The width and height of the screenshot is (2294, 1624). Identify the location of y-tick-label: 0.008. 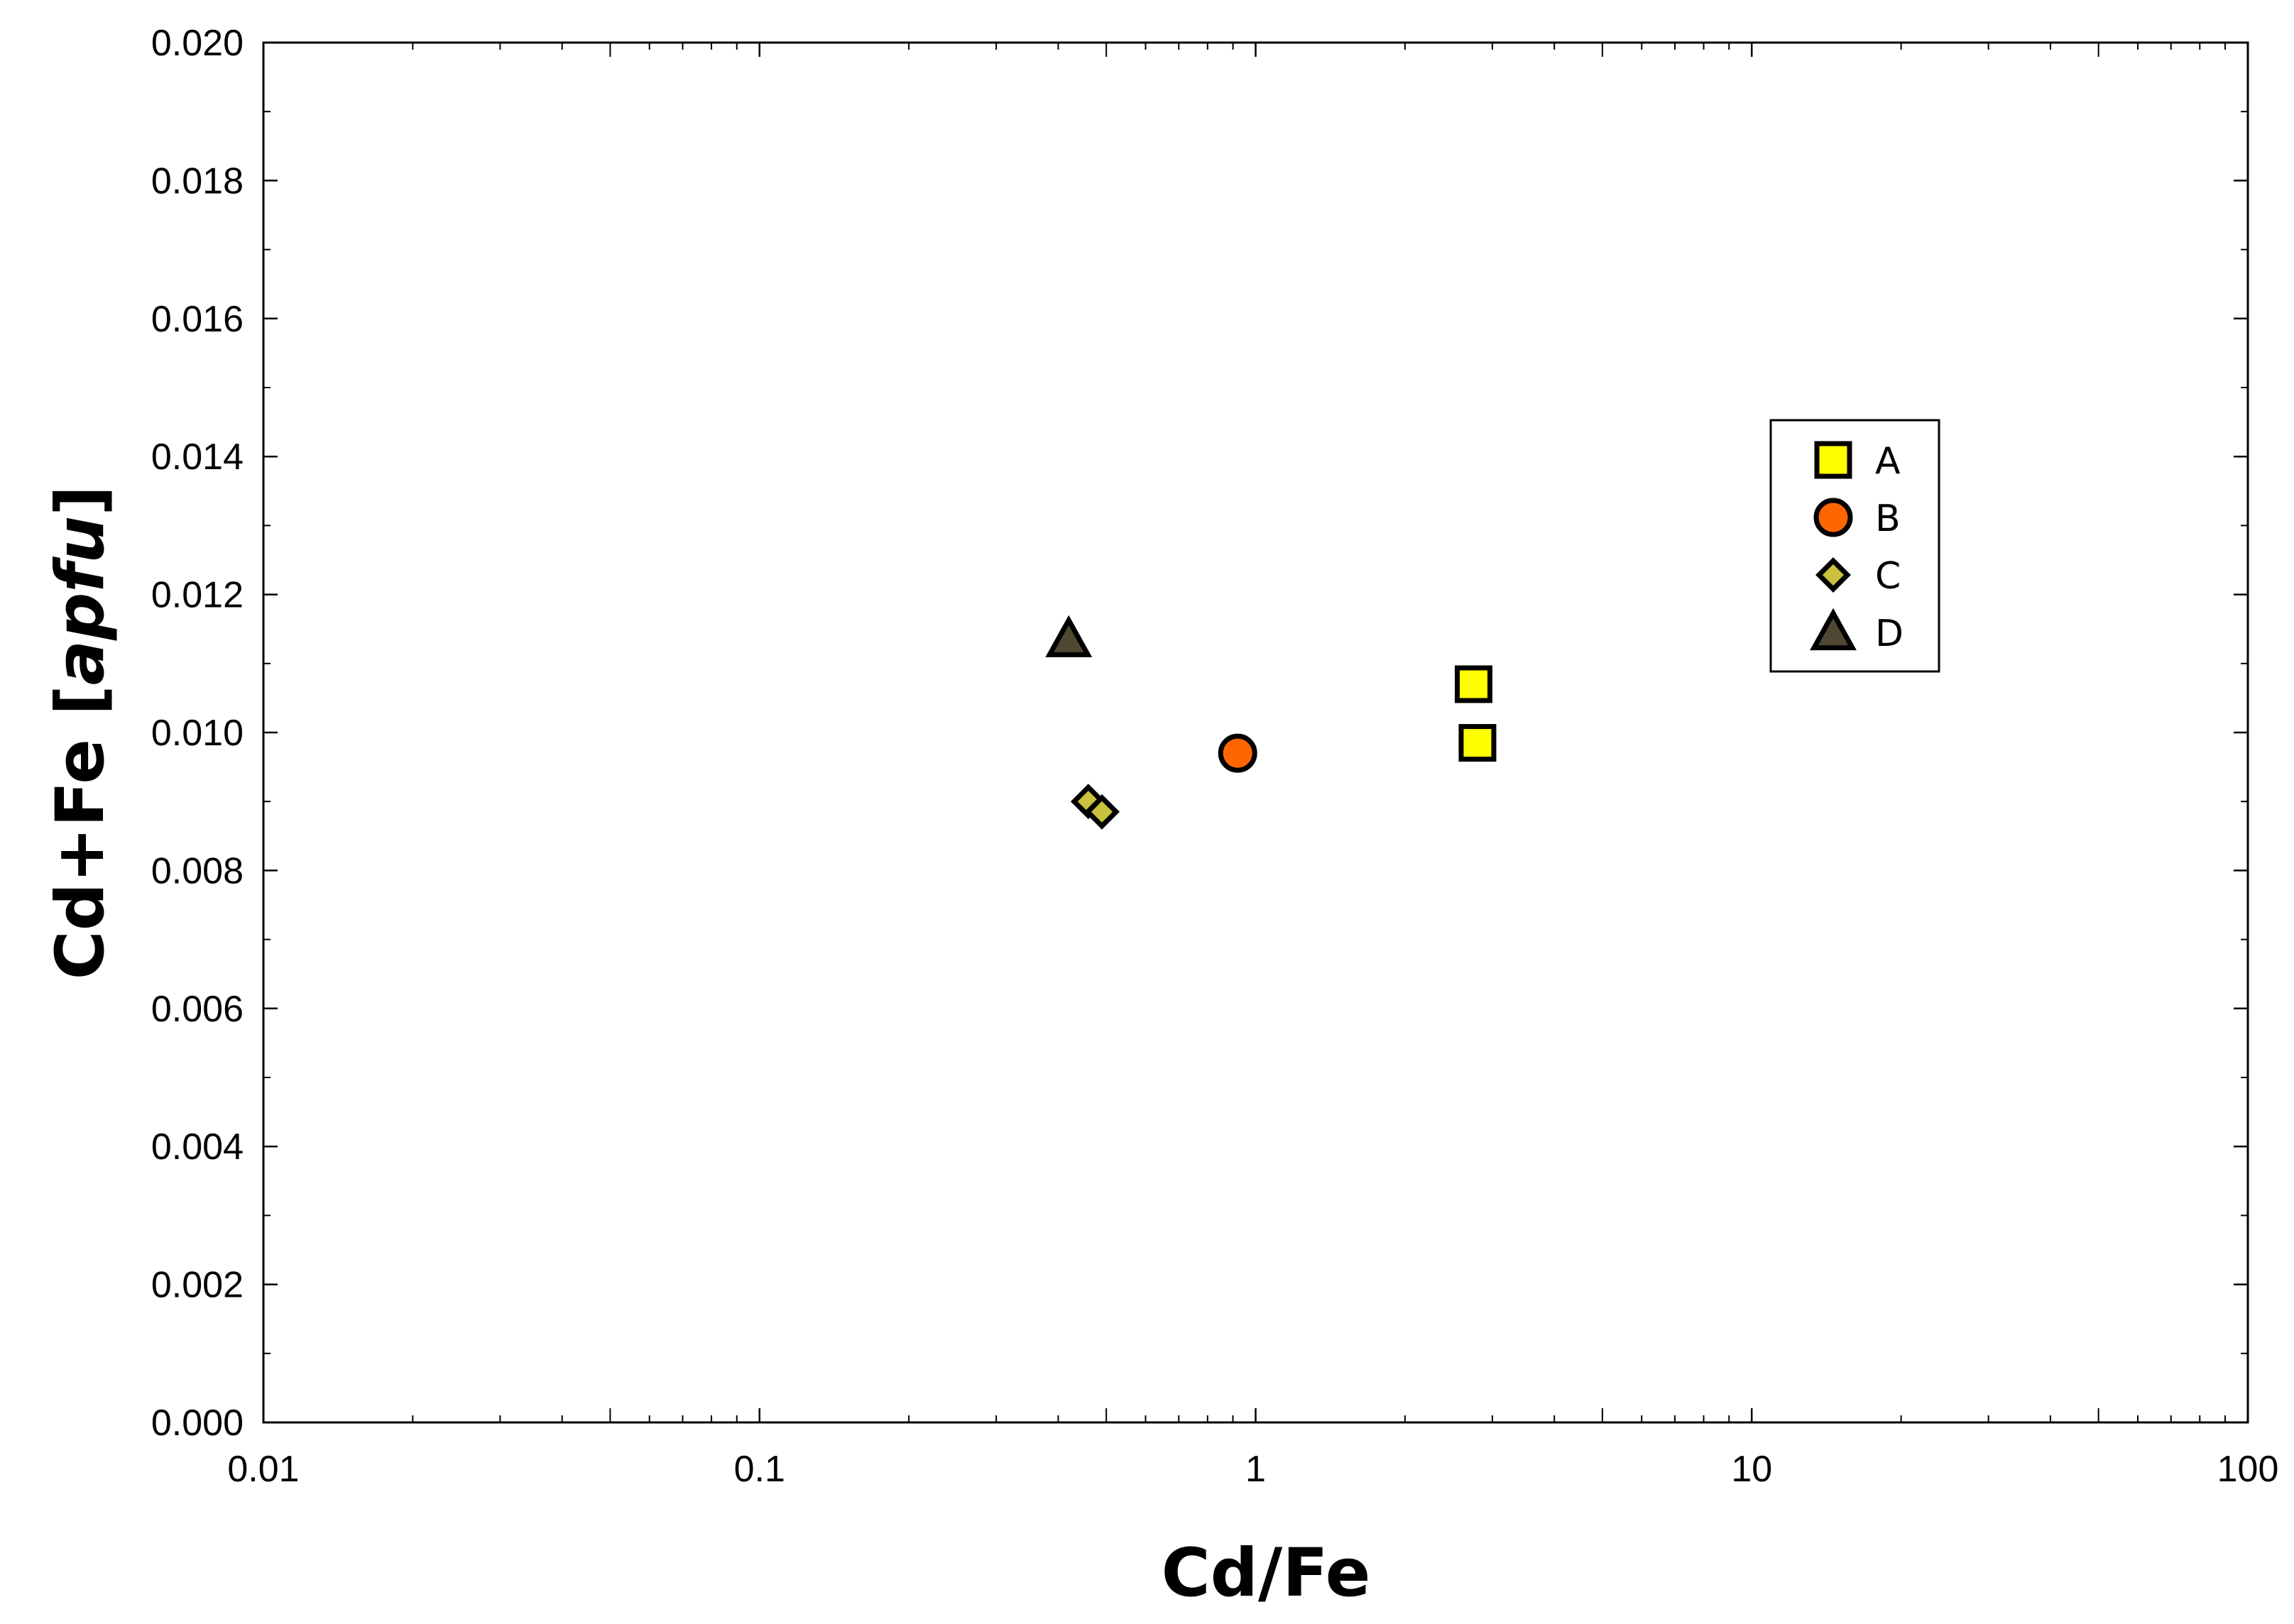
(197, 870).